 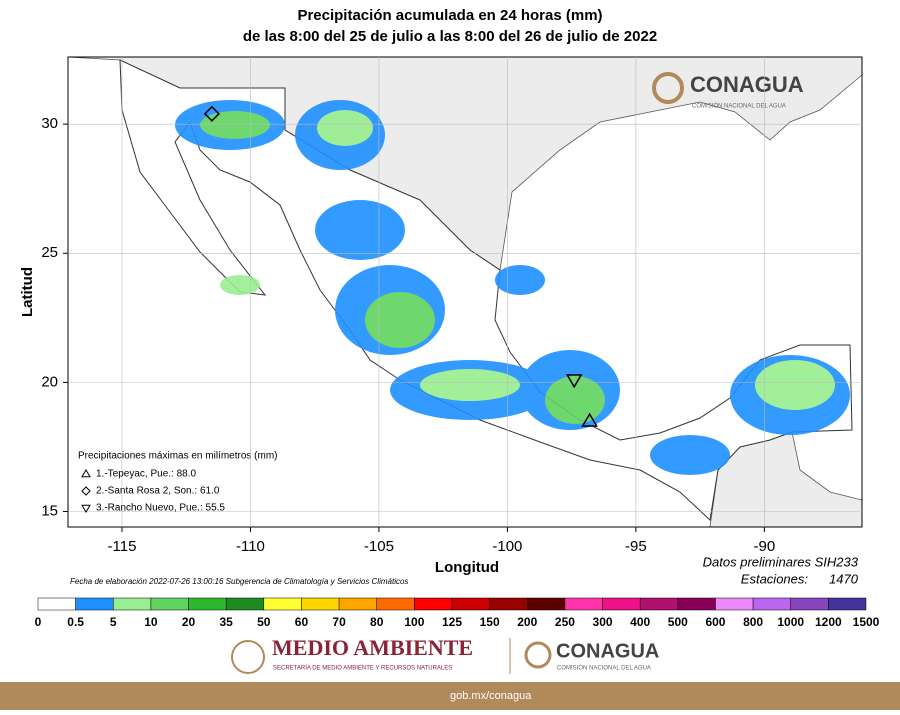 What do you see at coordinates (379, 546) in the screenshot?
I see `x-tick-label: -105` at bounding box center [379, 546].